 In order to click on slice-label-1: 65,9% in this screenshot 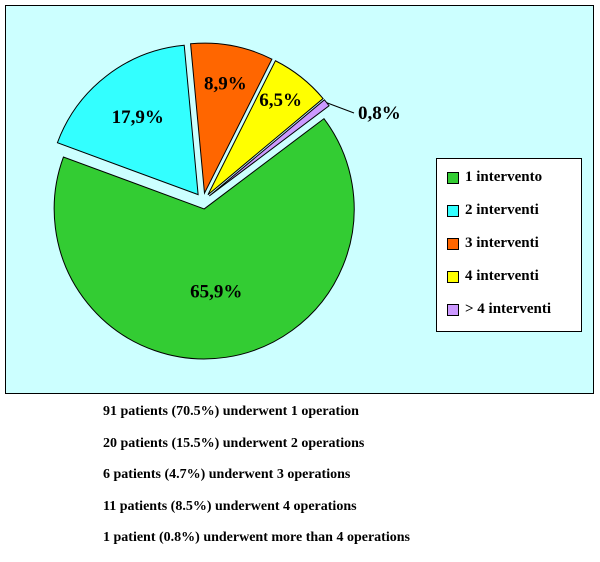, I will do `click(216, 292)`.